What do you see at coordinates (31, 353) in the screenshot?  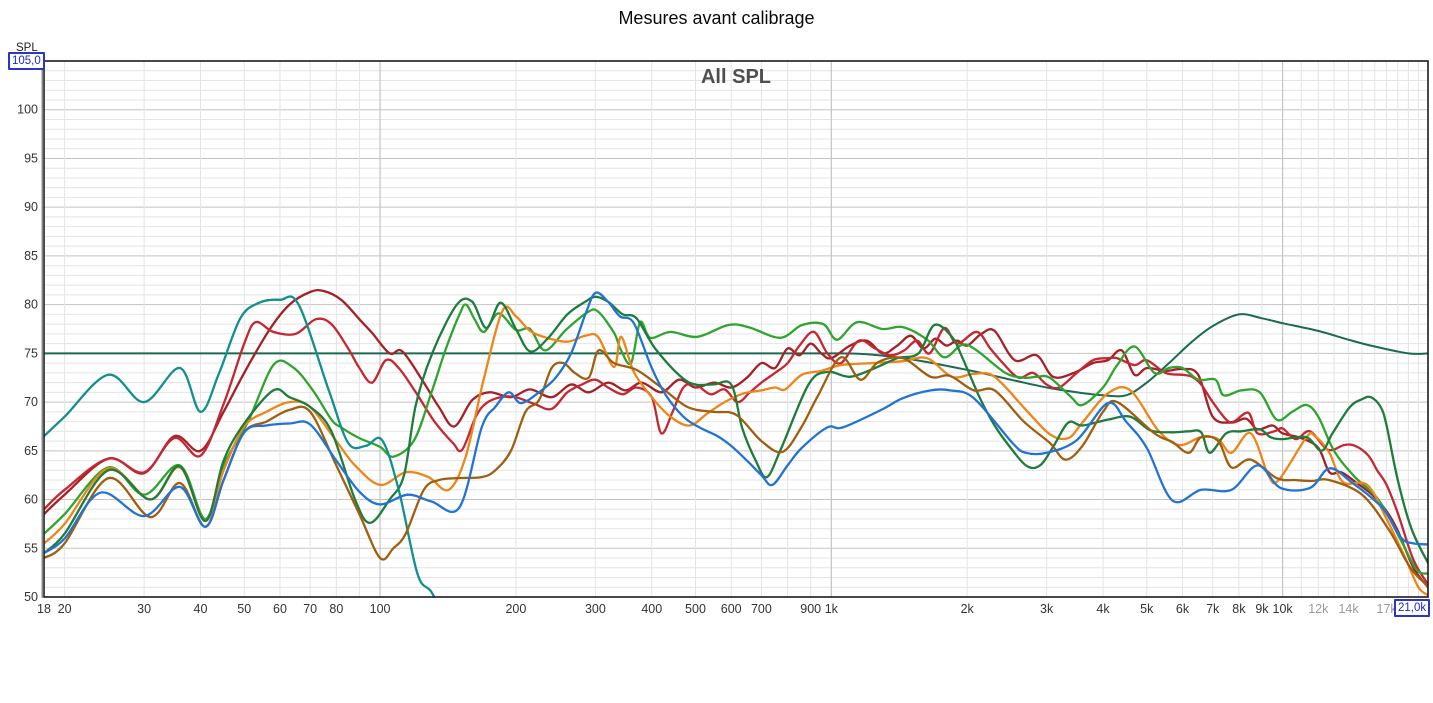 I see `y-tick-label: 75` at bounding box center [31, 353].